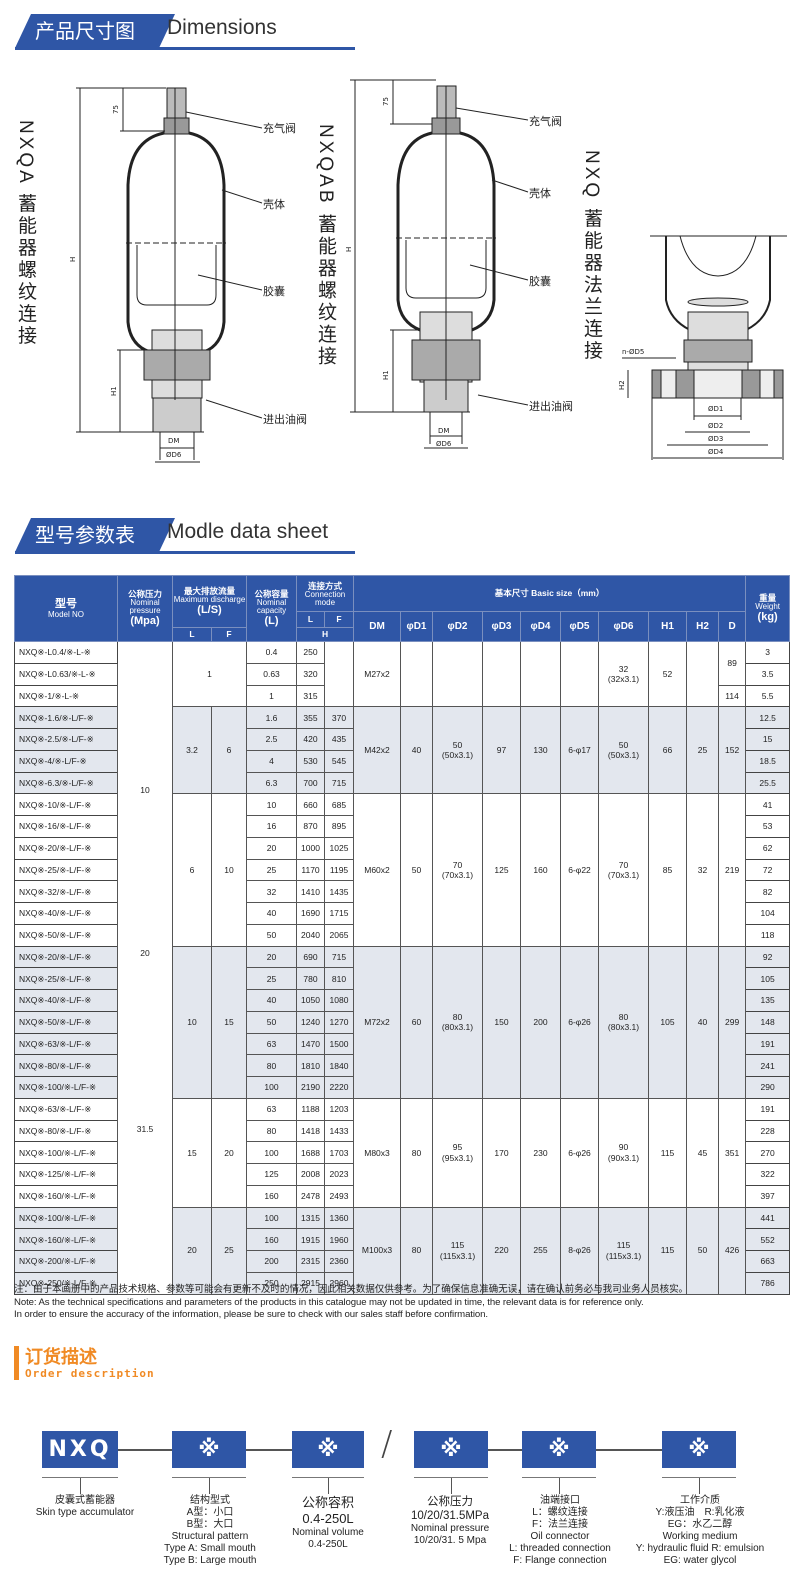  I want to click on header-capacity: 公称容量 Nominal capacity (L), so click(272, 608).